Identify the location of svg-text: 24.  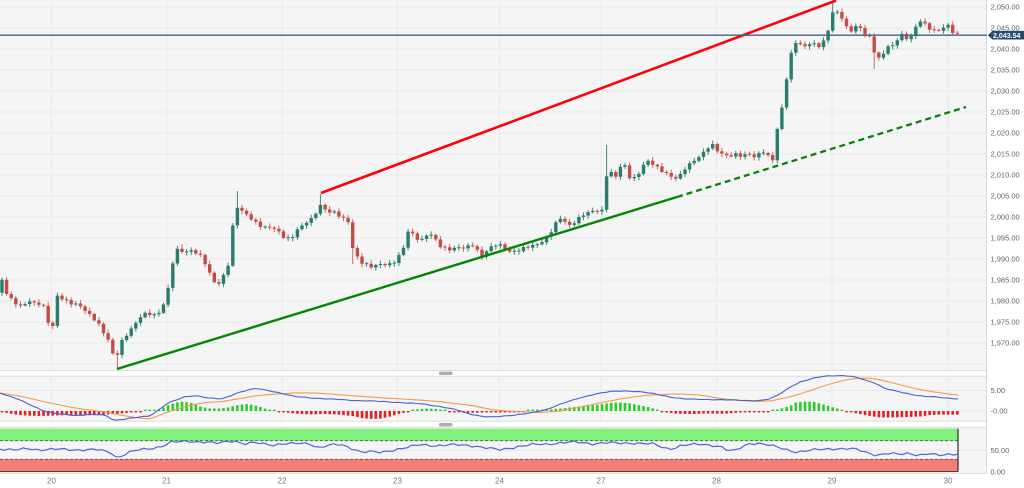
(499, 480).